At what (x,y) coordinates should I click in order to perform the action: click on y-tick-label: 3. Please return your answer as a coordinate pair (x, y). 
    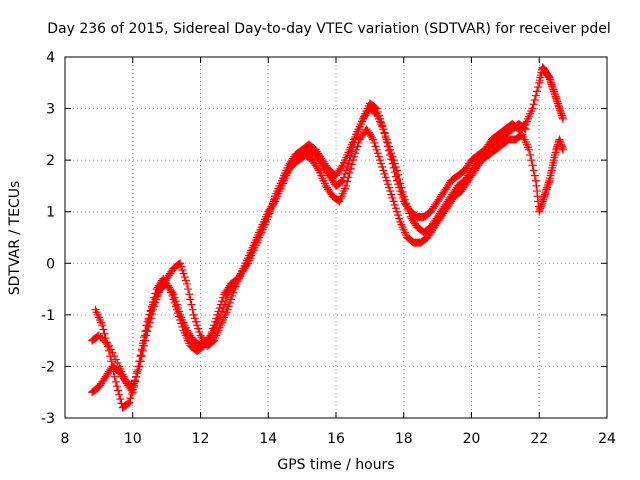
    Looking at the image, I should click on (50, 110).